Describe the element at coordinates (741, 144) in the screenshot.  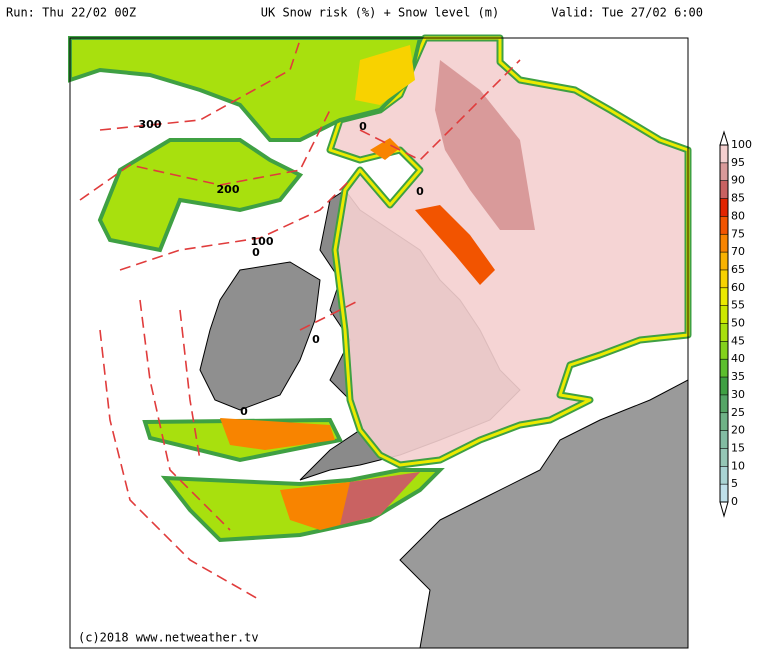
I see `colorbar-label: 100` at that location.